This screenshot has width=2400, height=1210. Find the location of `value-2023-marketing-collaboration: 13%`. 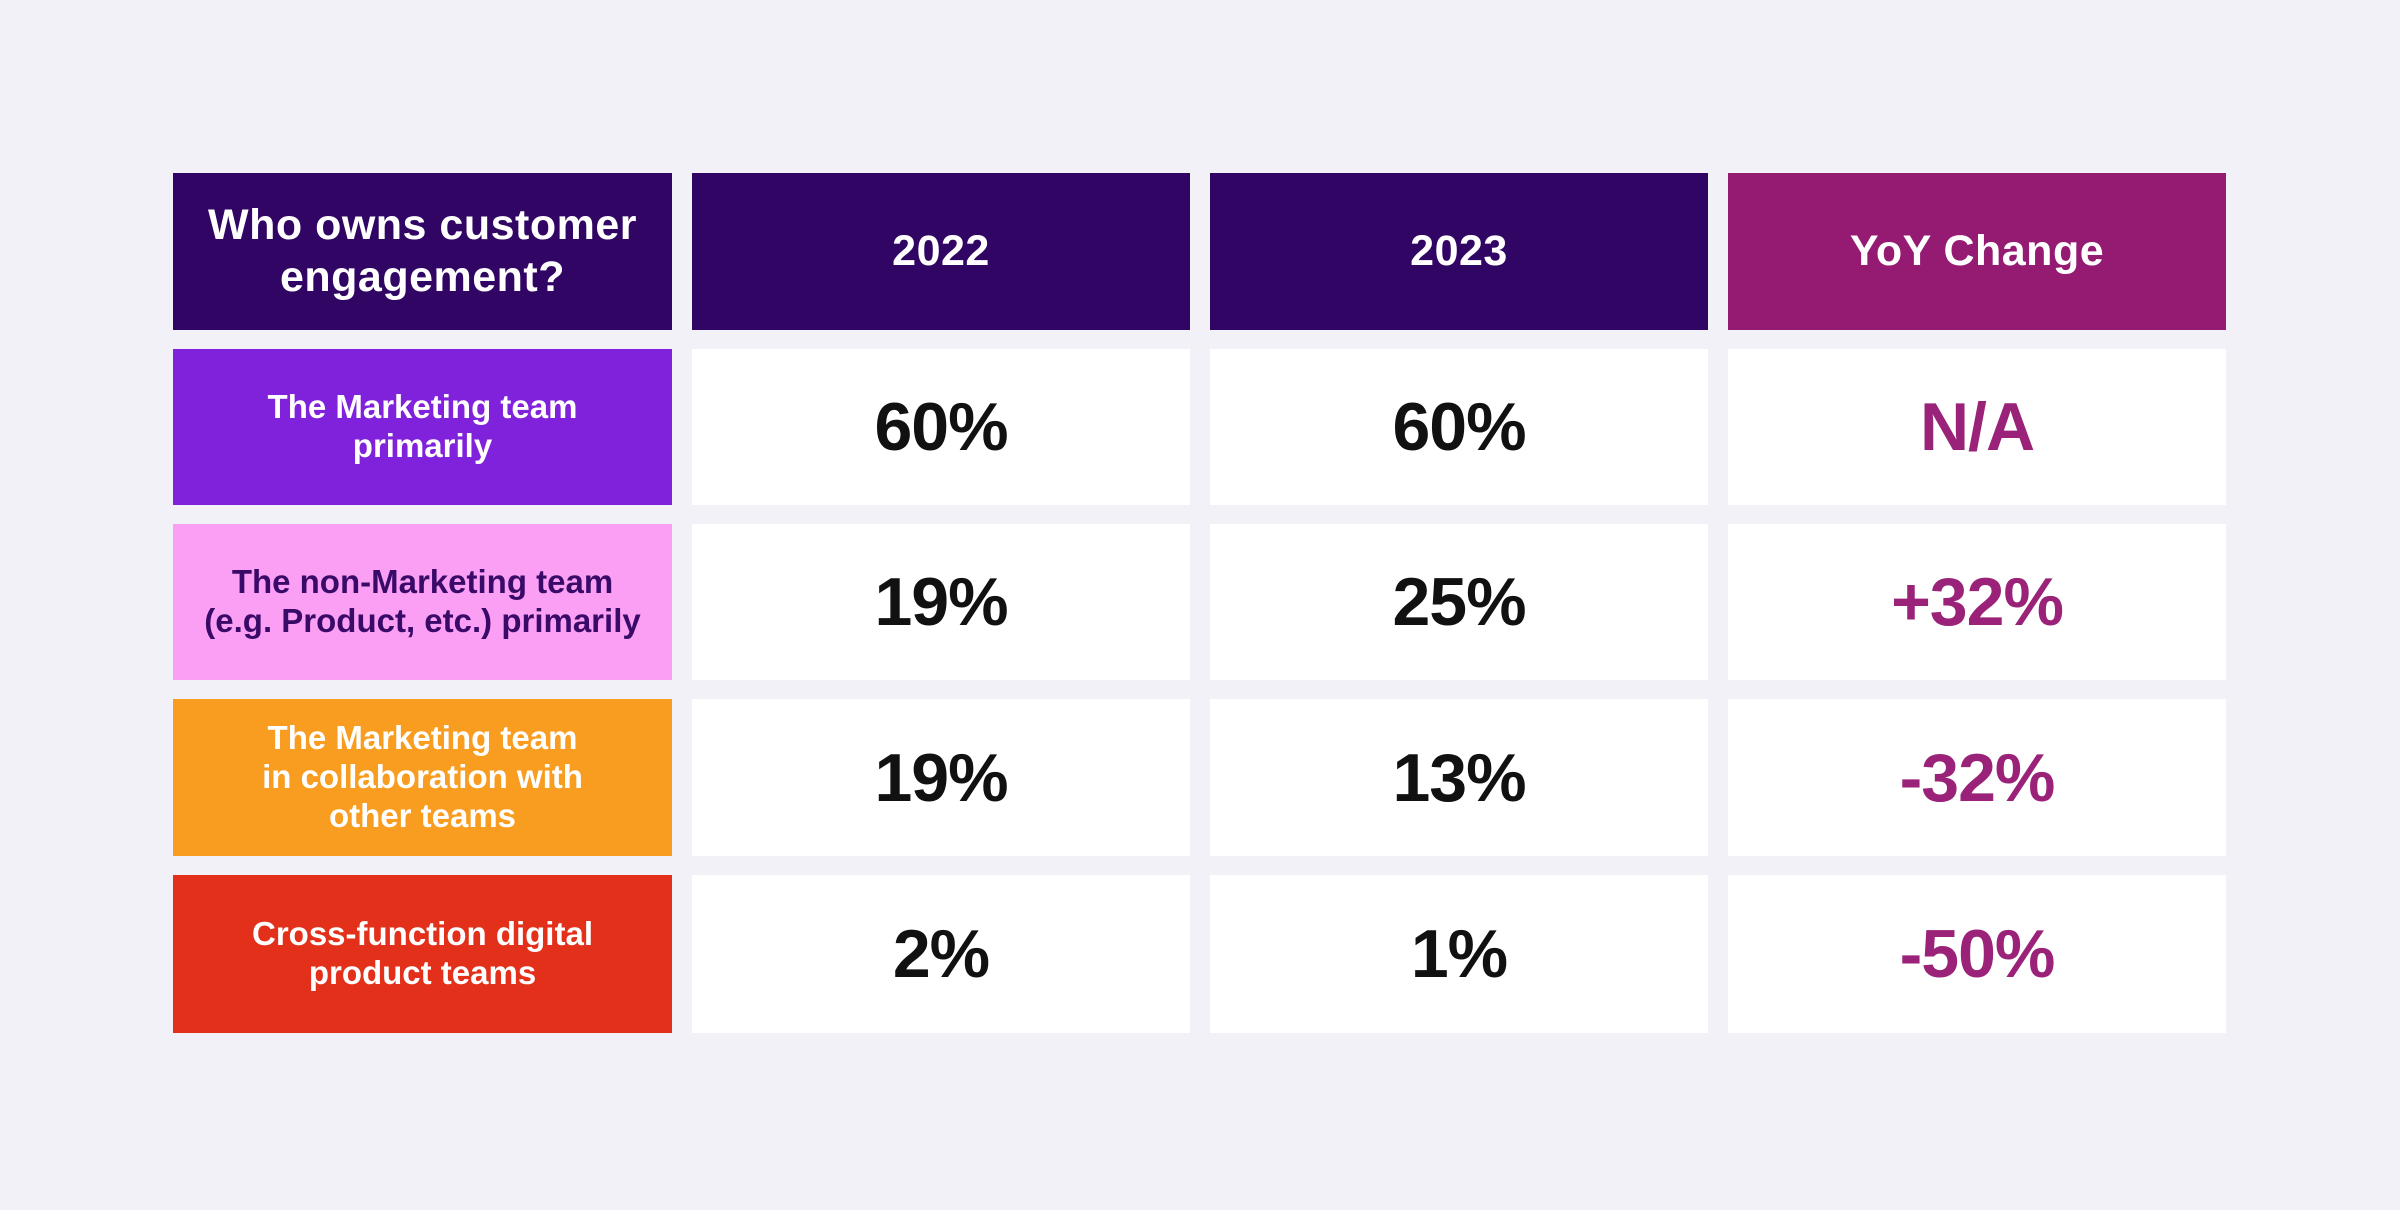

value-2023-marketing-collaboration: 13% is located at coordinates (1459, 777).